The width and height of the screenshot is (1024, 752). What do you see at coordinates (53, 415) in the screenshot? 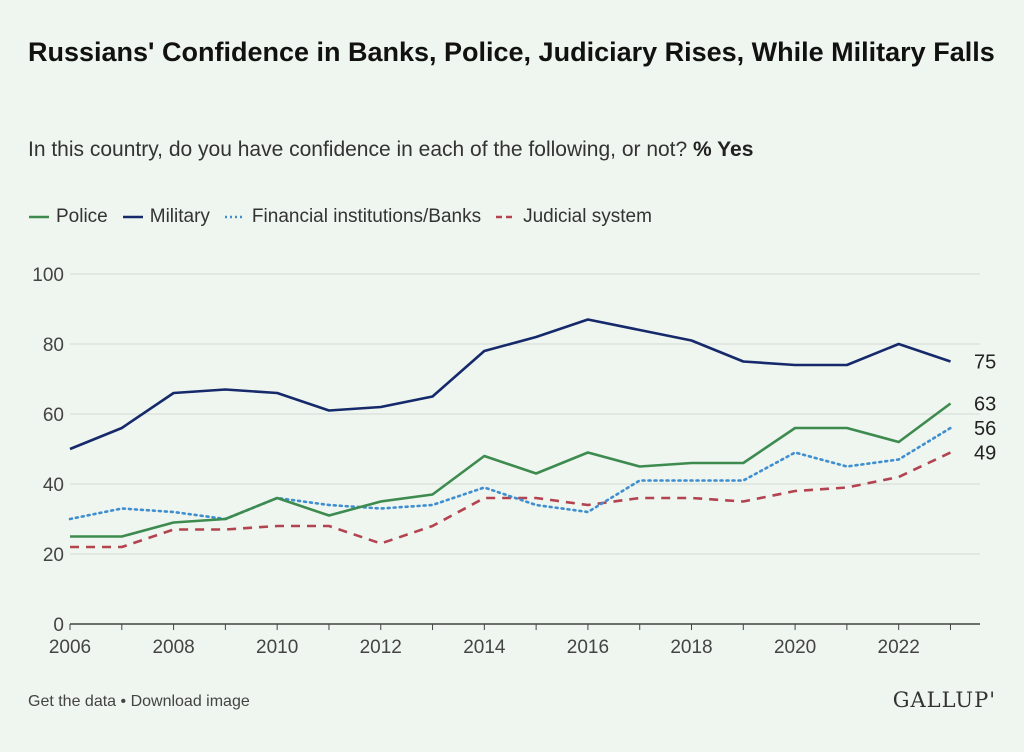
I see `y-tick-label: 60` at bounding box center [53, 415].